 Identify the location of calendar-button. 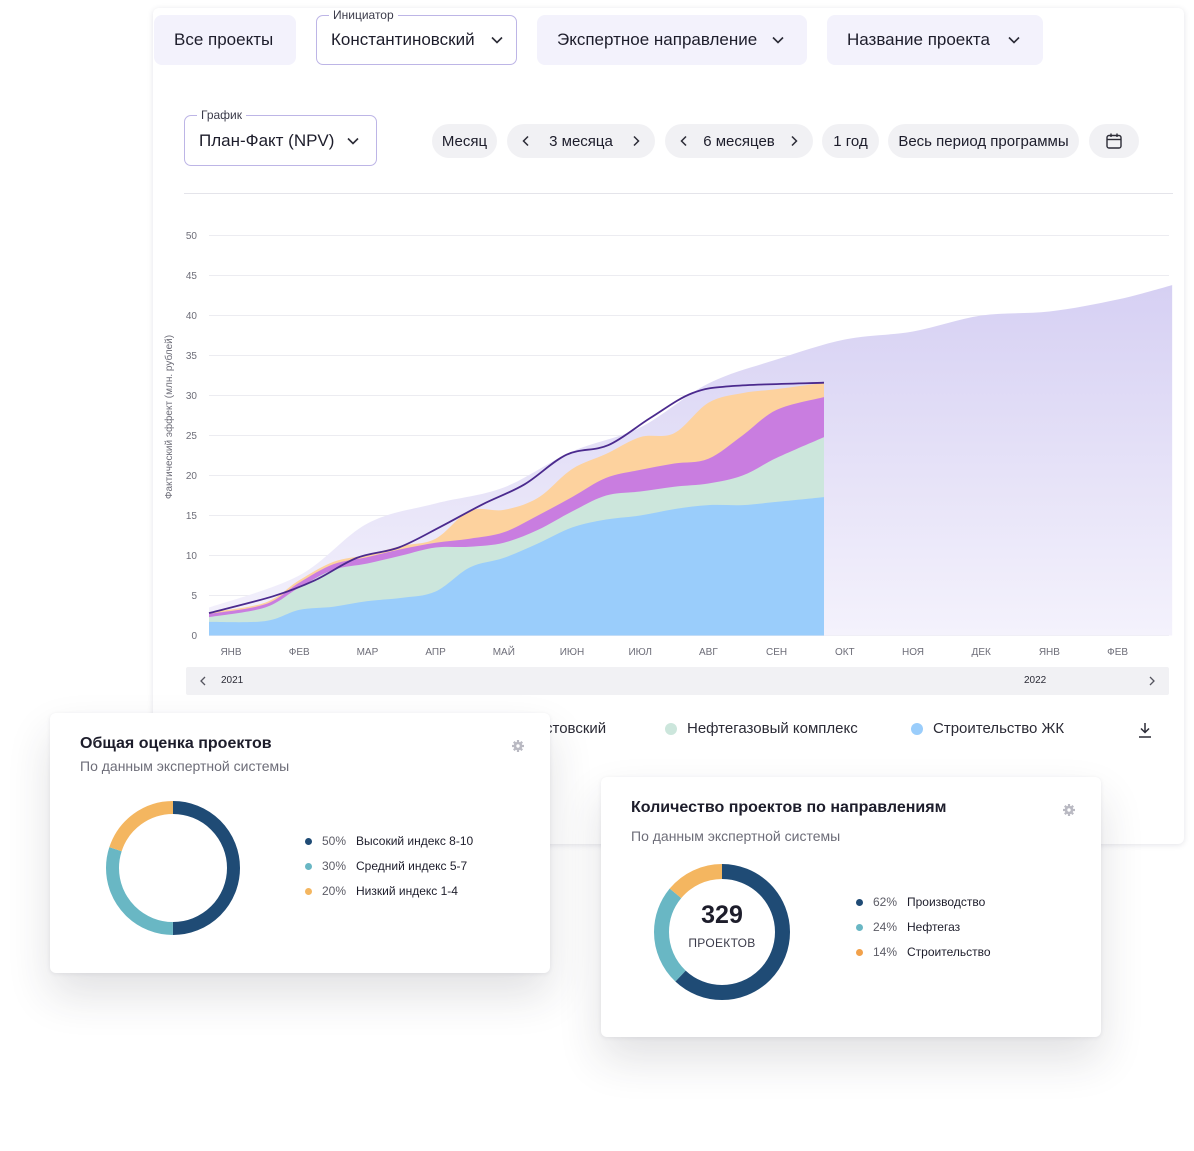
(1114, 141).